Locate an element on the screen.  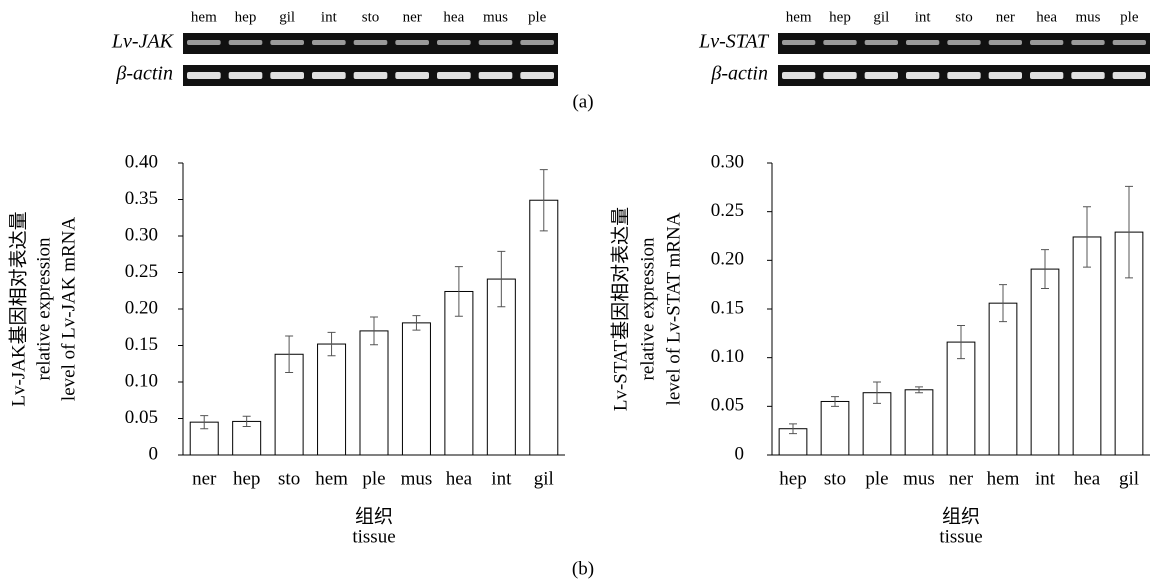
gene-name: Lv-STAT is located at coordinates (734, 42).